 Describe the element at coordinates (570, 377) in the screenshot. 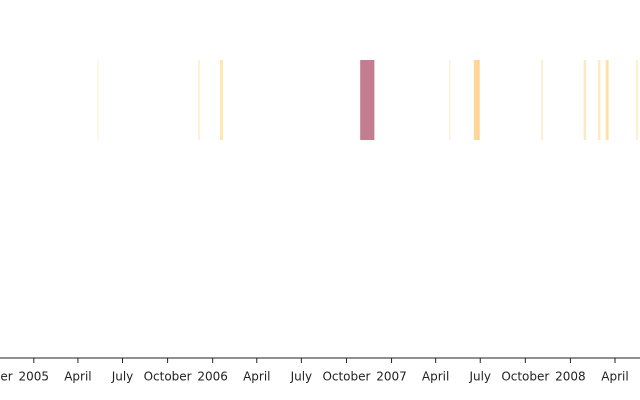

I see `x-tick-label: 2008` at that location.